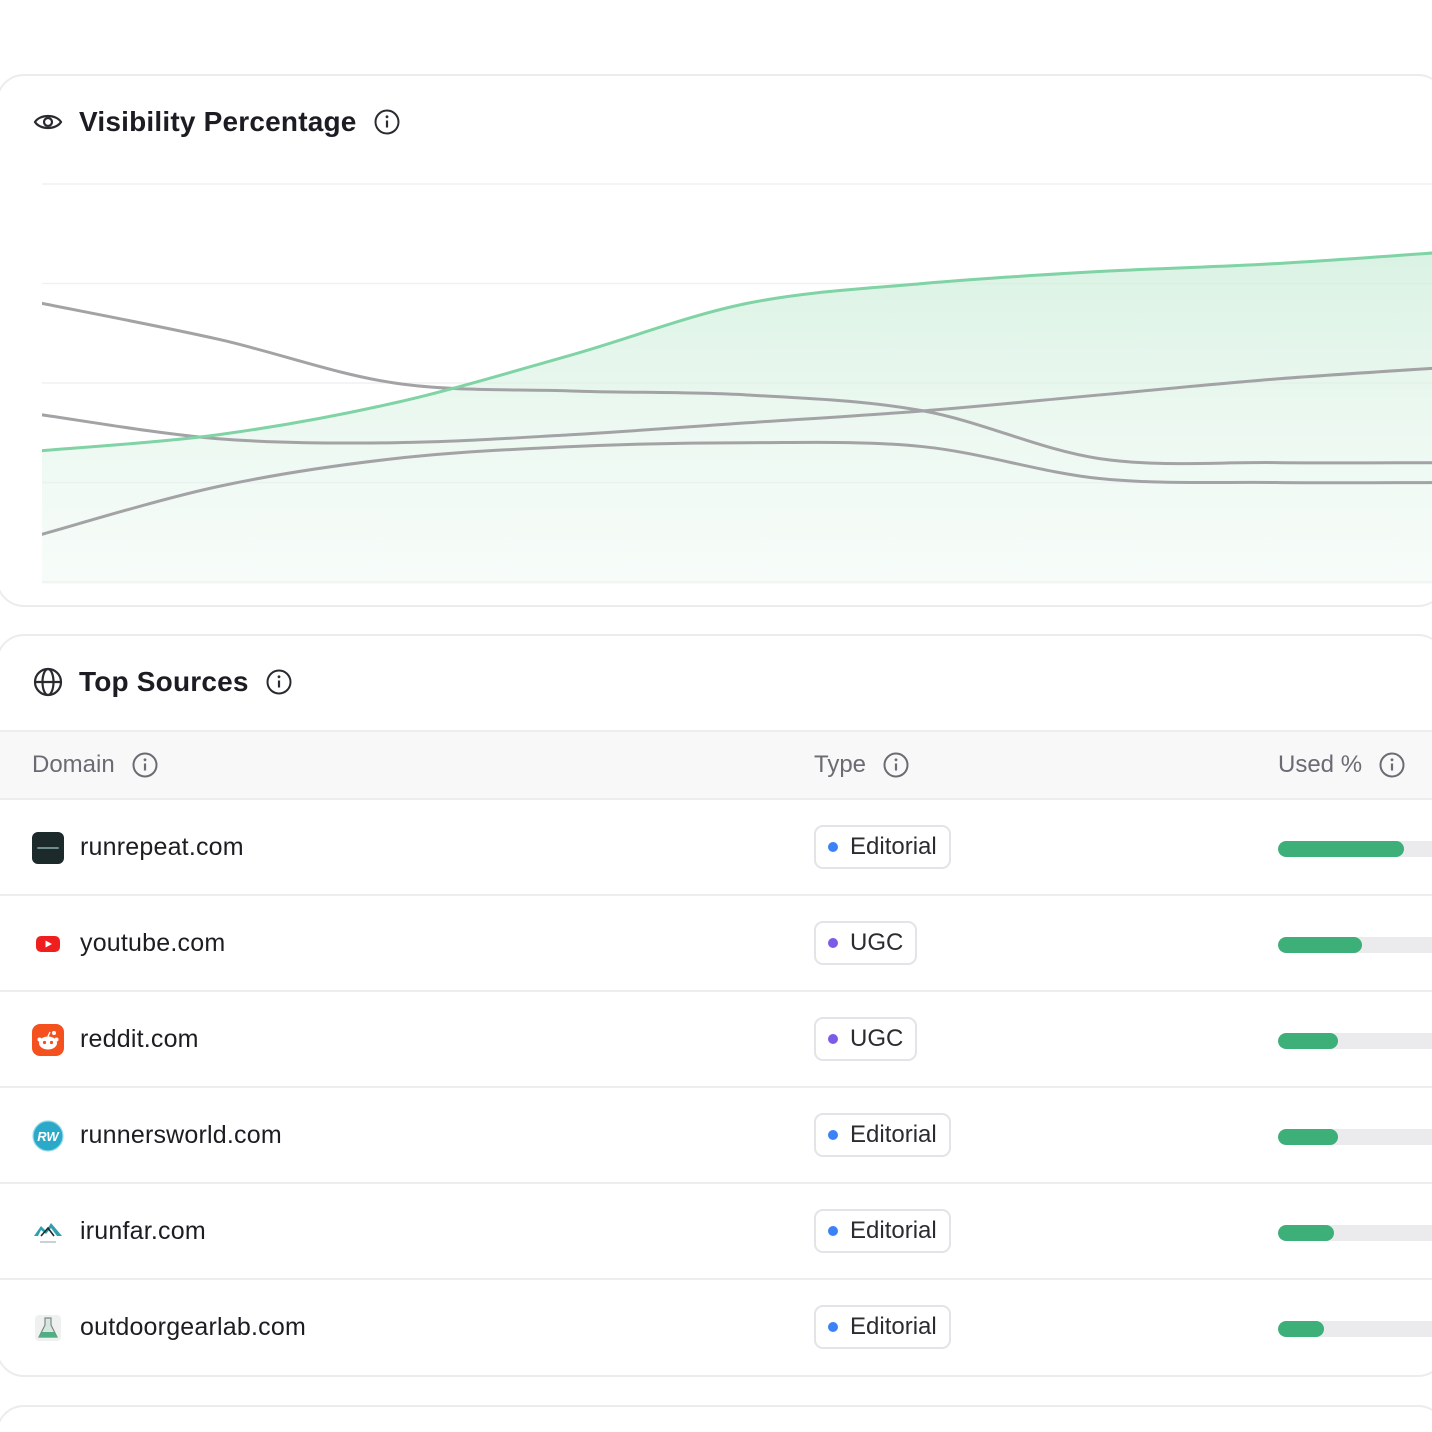 The width and height of the screenshot is (1432, 1432). Describe the element at coordinates (193, 1326) in the screenshot. I see `domain-name: outdoorgearlab.com` at that location.